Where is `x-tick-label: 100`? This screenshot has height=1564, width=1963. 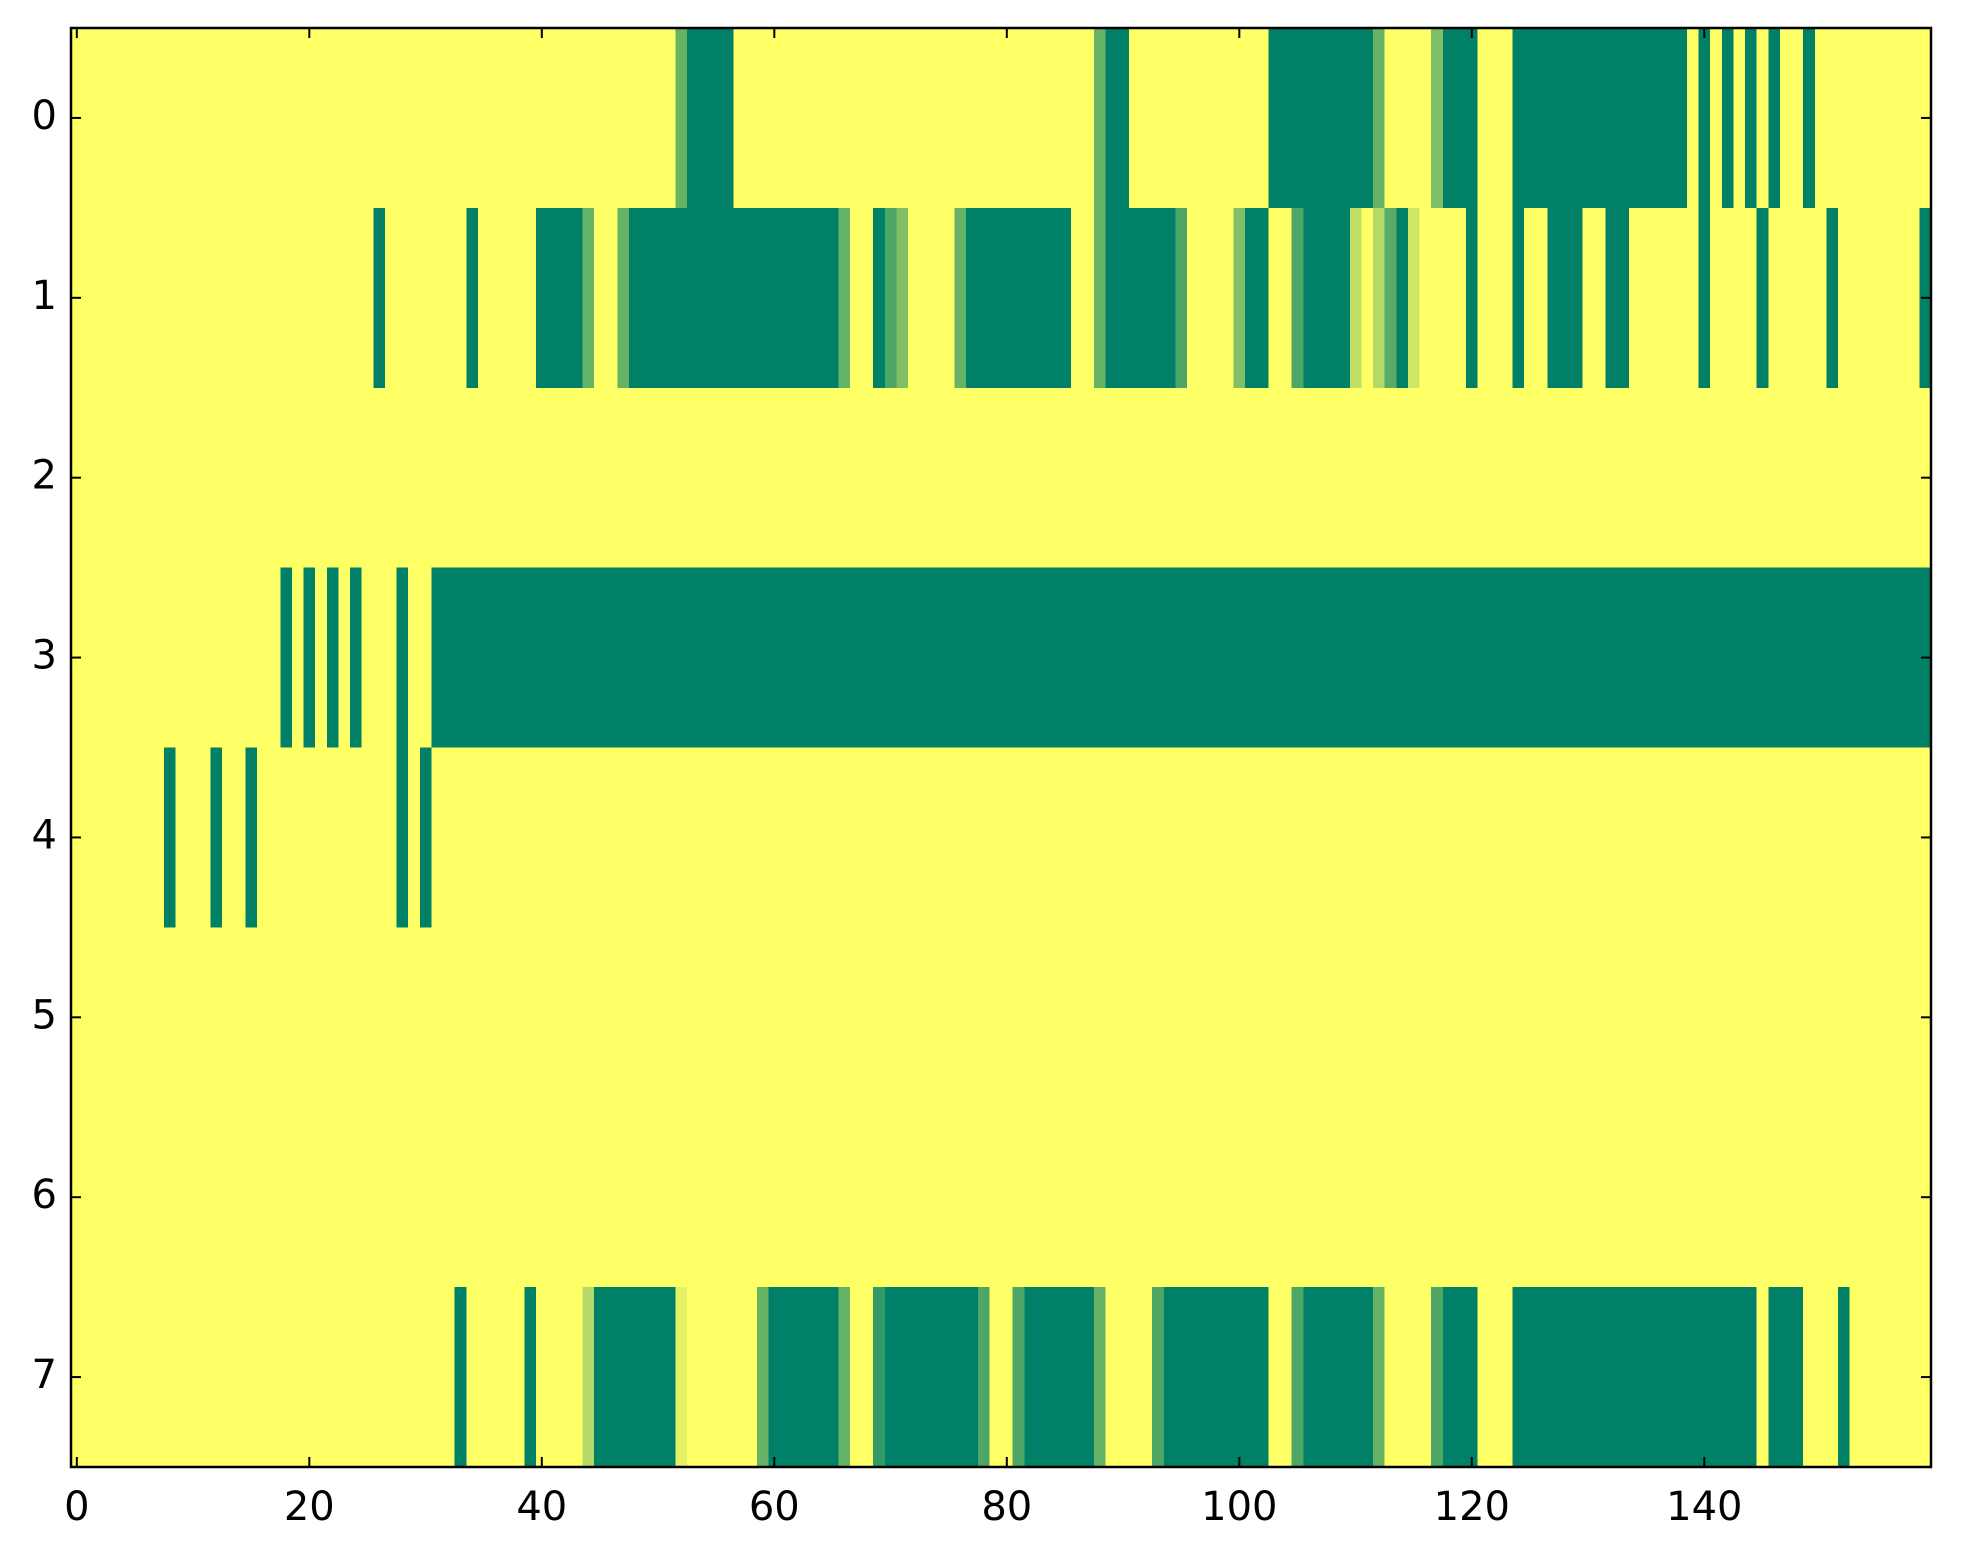 x-tick-label: 100 is located at coordinates (1239, 1507).